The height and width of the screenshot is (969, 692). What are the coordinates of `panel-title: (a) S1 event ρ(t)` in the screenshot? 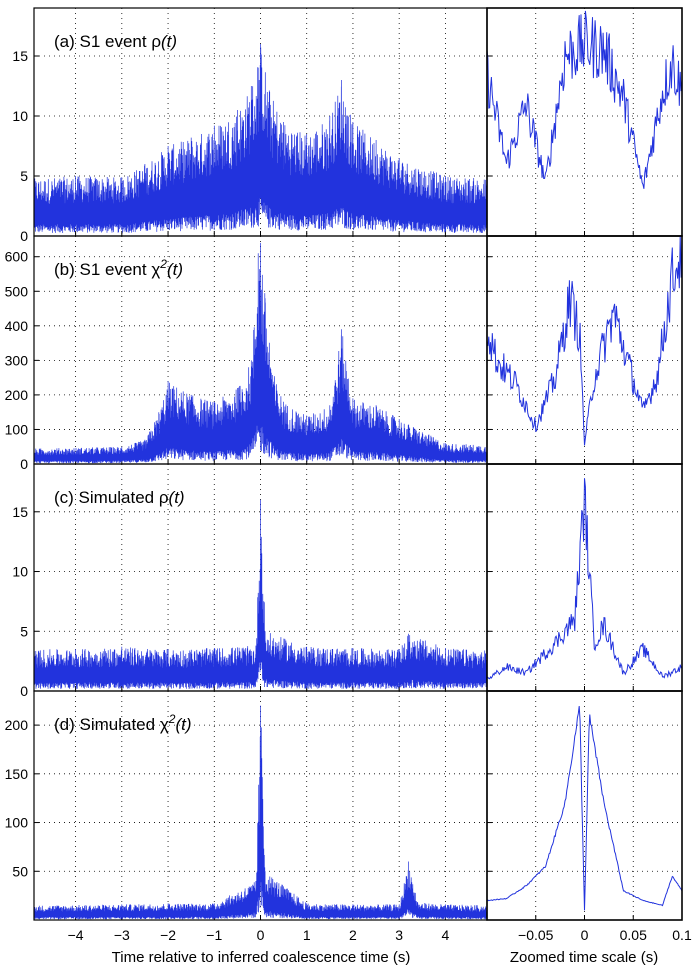 It's located at (115, 41).